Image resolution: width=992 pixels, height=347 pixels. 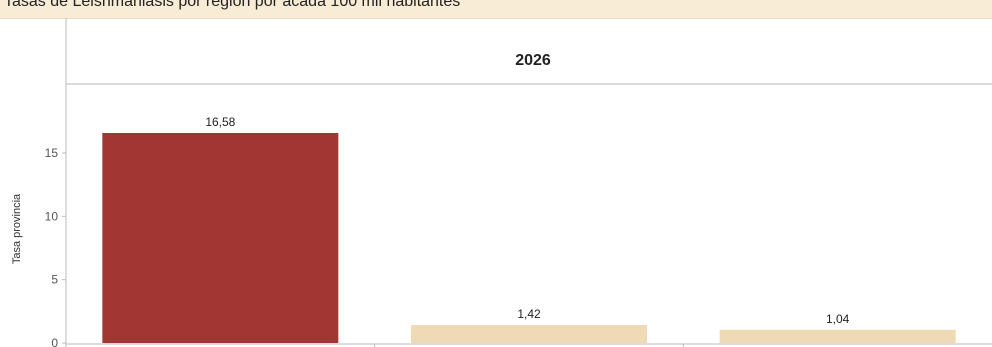 I want to click on y-tick-label: 15, so click(x=52, y=153).